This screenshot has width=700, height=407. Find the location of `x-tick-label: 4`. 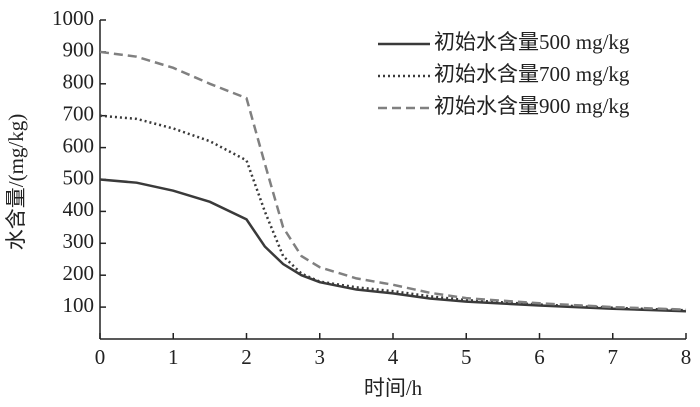

x-tick-label: 4 is located at coordinates (393, 357).